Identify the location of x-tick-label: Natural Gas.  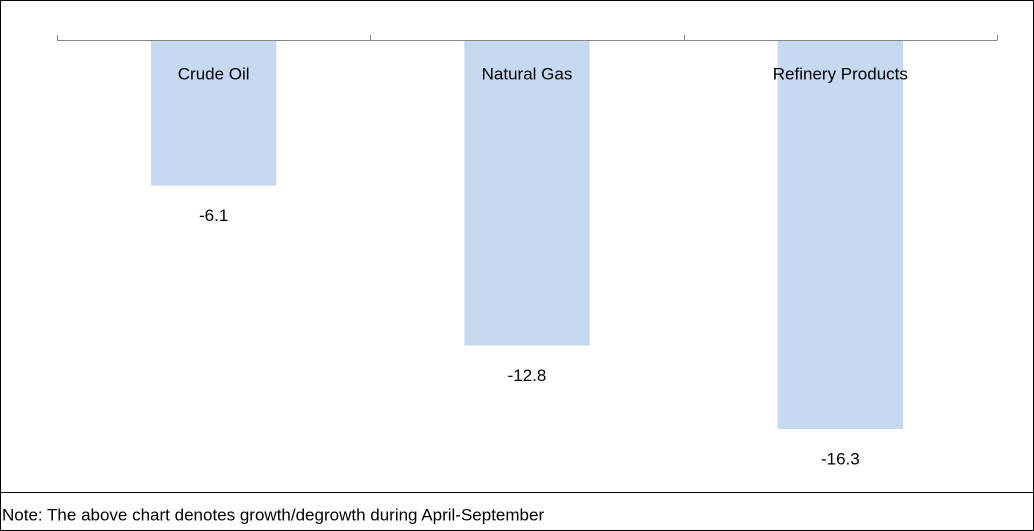
(527, 73).